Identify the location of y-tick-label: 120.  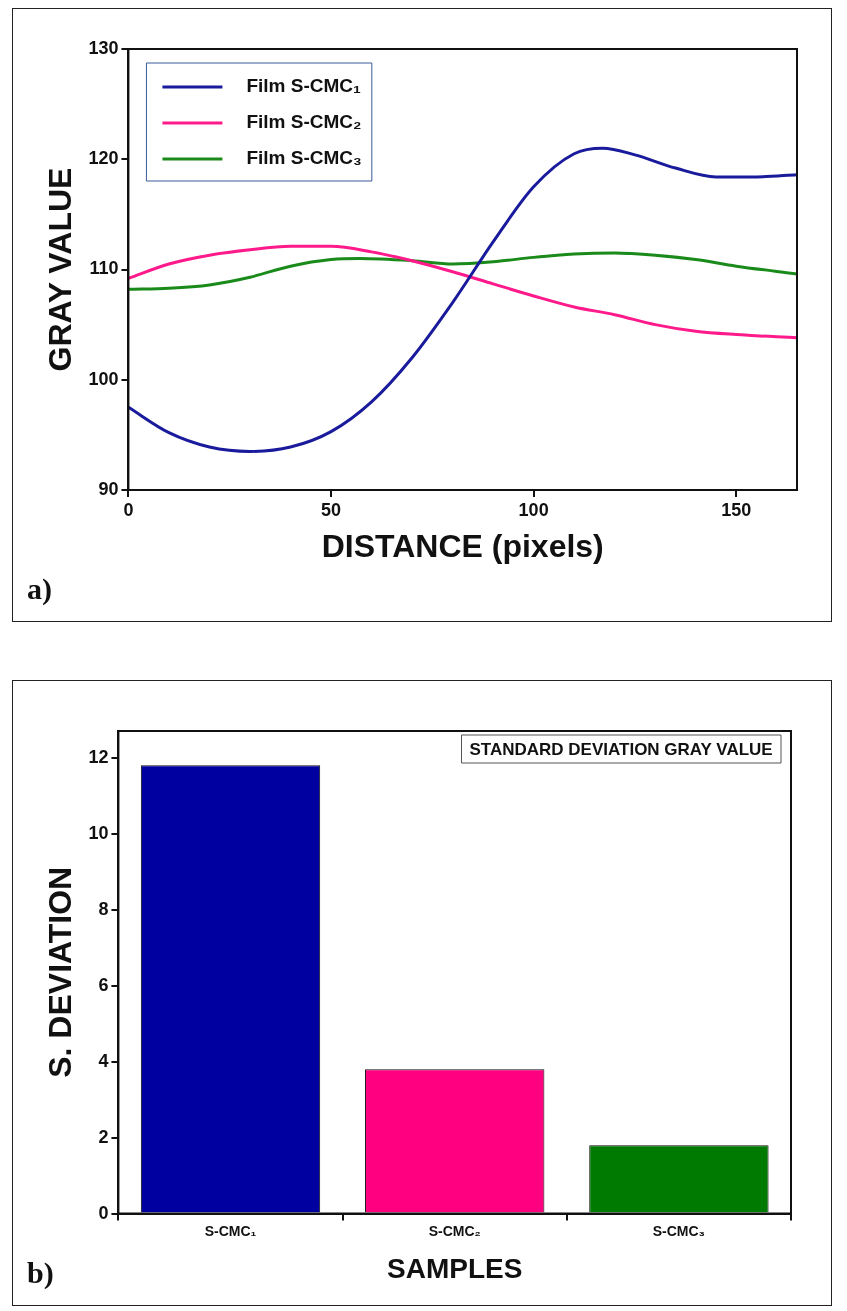
(103, 158).